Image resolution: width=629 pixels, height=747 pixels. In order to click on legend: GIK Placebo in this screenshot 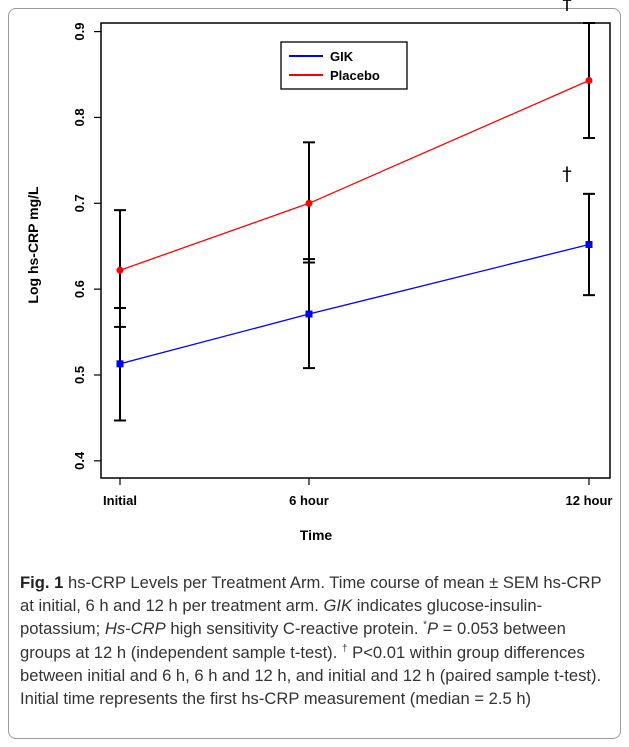, I will do `click(344, 65)`.